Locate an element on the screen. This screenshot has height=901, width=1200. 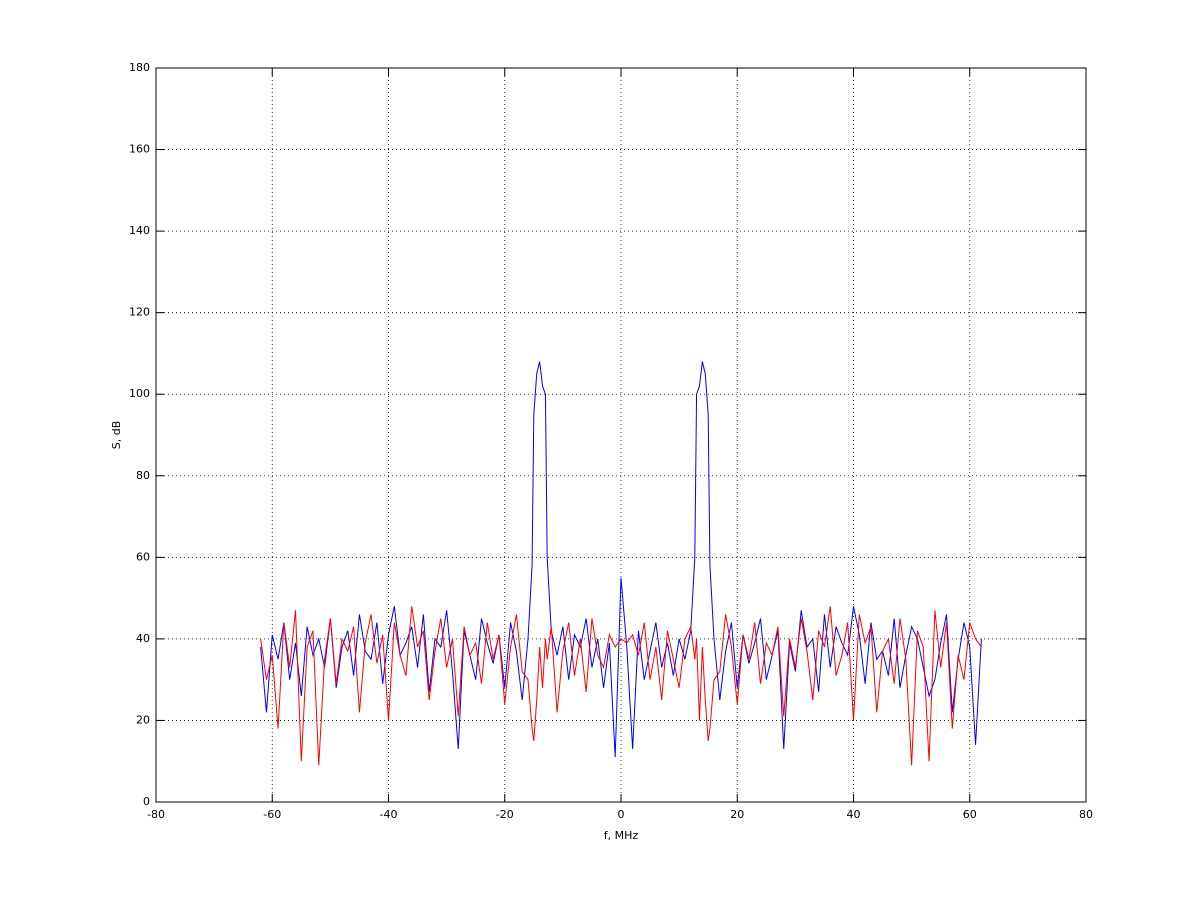
x-tick-label: 80 is located at coordinates (1086, 814).